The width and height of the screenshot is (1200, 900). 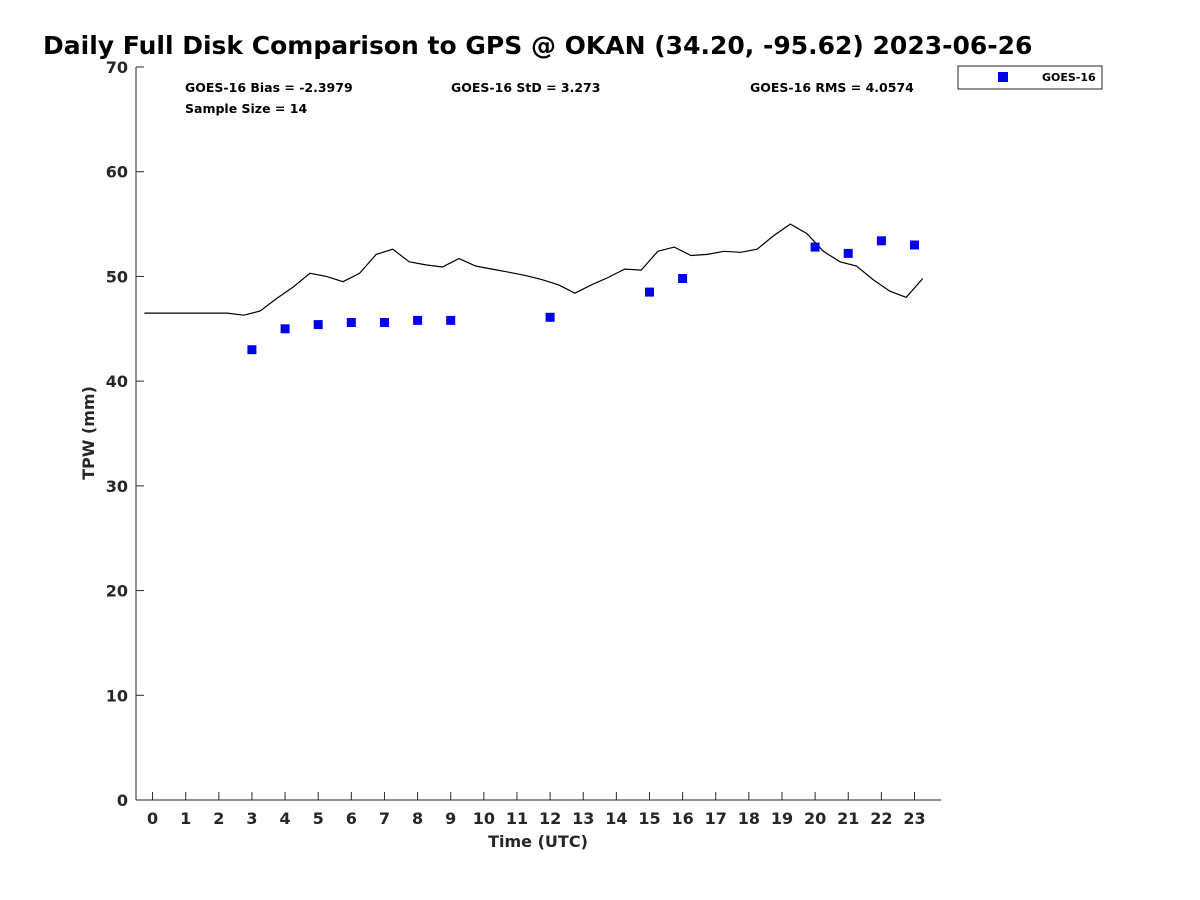 What do you see at coordinates (152, 818) in the screenshot?
I see `x-tick-label: 0` at bounding box center [152, 818].